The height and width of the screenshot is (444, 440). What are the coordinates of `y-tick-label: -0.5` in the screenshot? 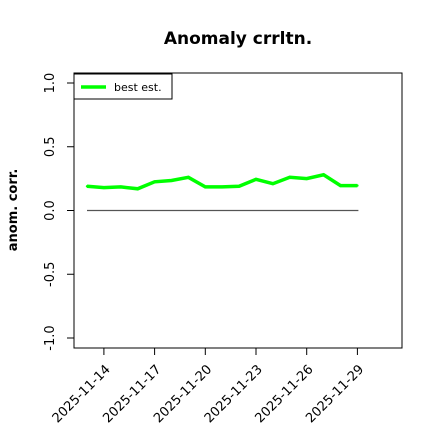 It's located at (50, 274).